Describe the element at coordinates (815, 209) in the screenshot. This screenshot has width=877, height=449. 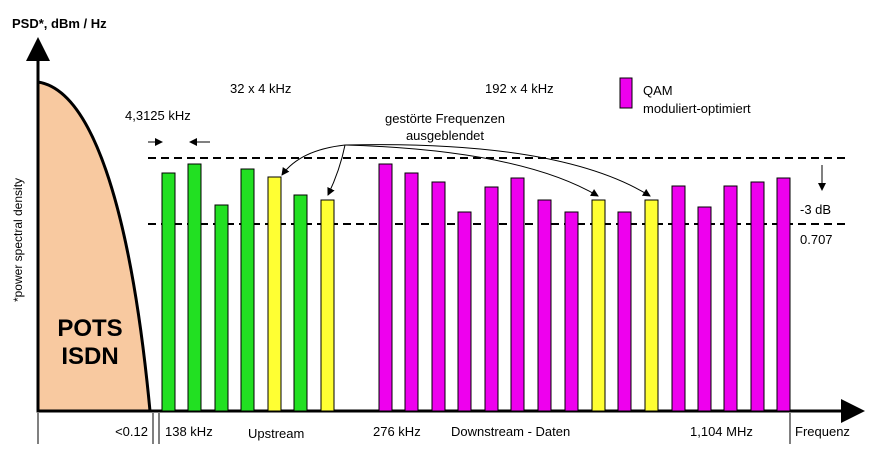
I see `annotation: -3 dB` at that location.